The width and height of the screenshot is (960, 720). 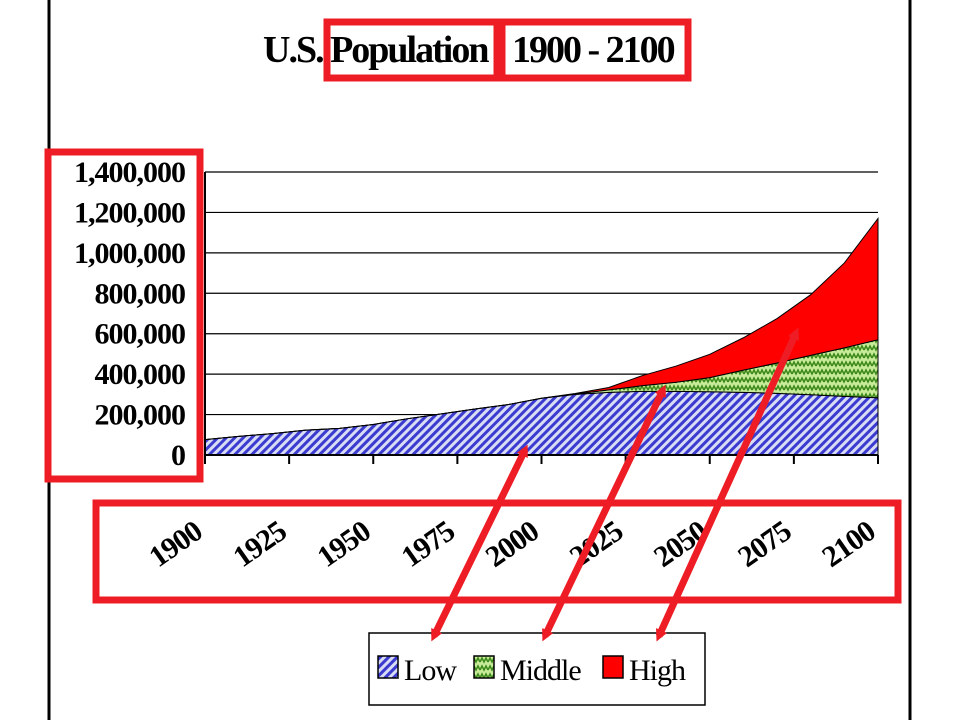 What do you see at coordinates (428, 544) in the screenshot?
I see `x-tick-label: 1975` at bounding box center [428, 544].